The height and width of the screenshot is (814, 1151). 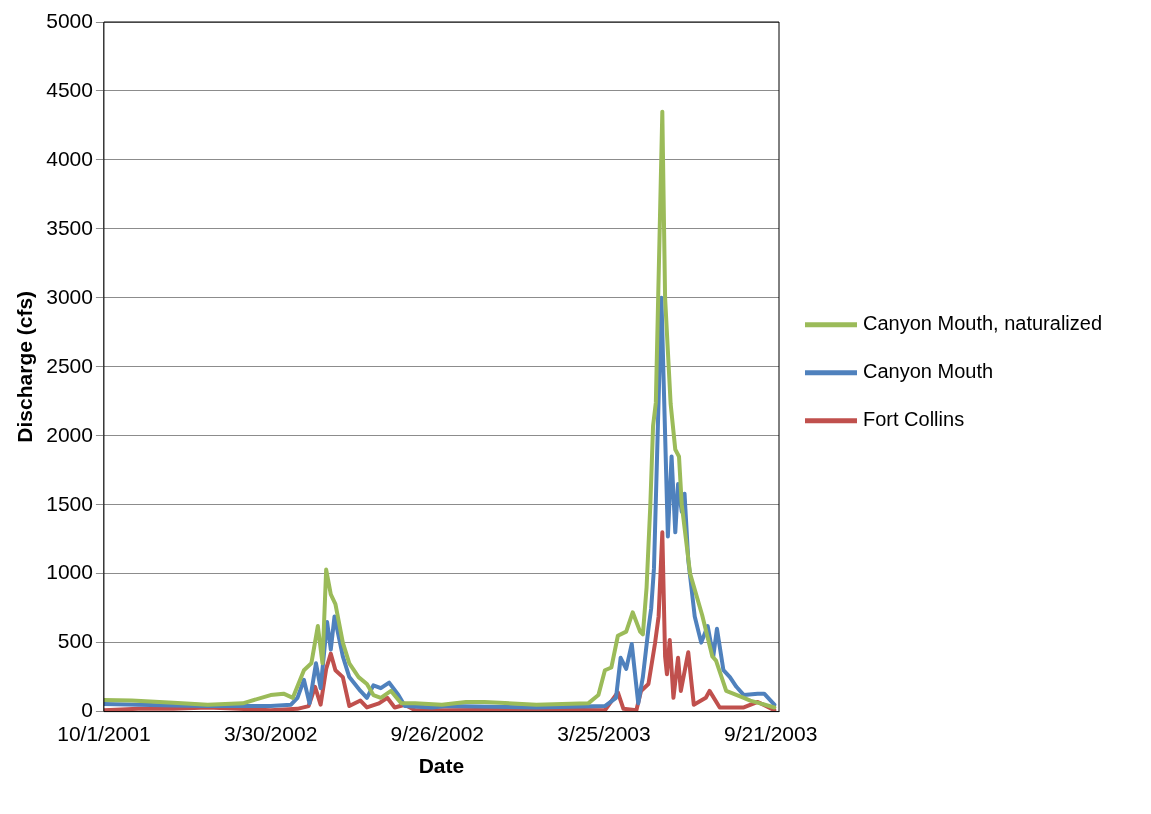 What do you see at coordinates (25, 366) in the screenshot?
I see `y-axis-title: Discharge (cfs)` at bounding box center [25, 366].